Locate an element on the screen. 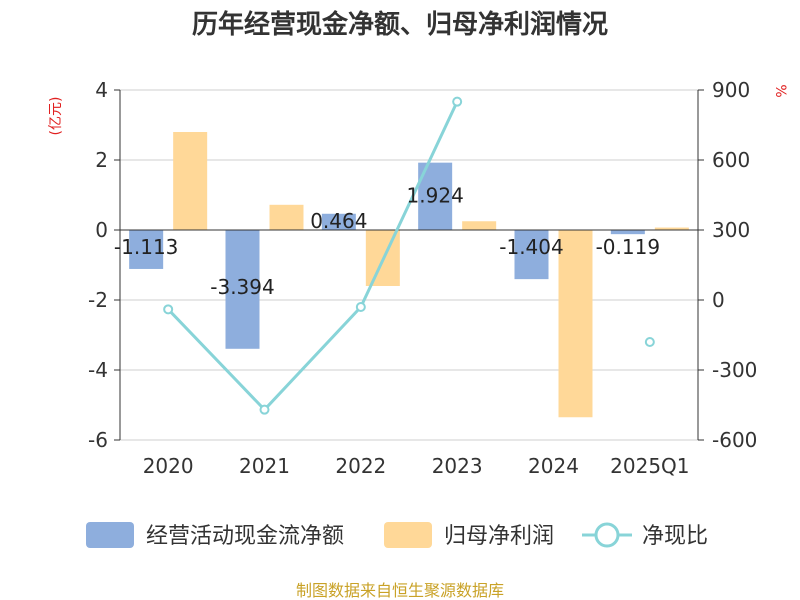 The image size is (800, 600). x-tick-label: 2020 is located at coordinates (168, 466).